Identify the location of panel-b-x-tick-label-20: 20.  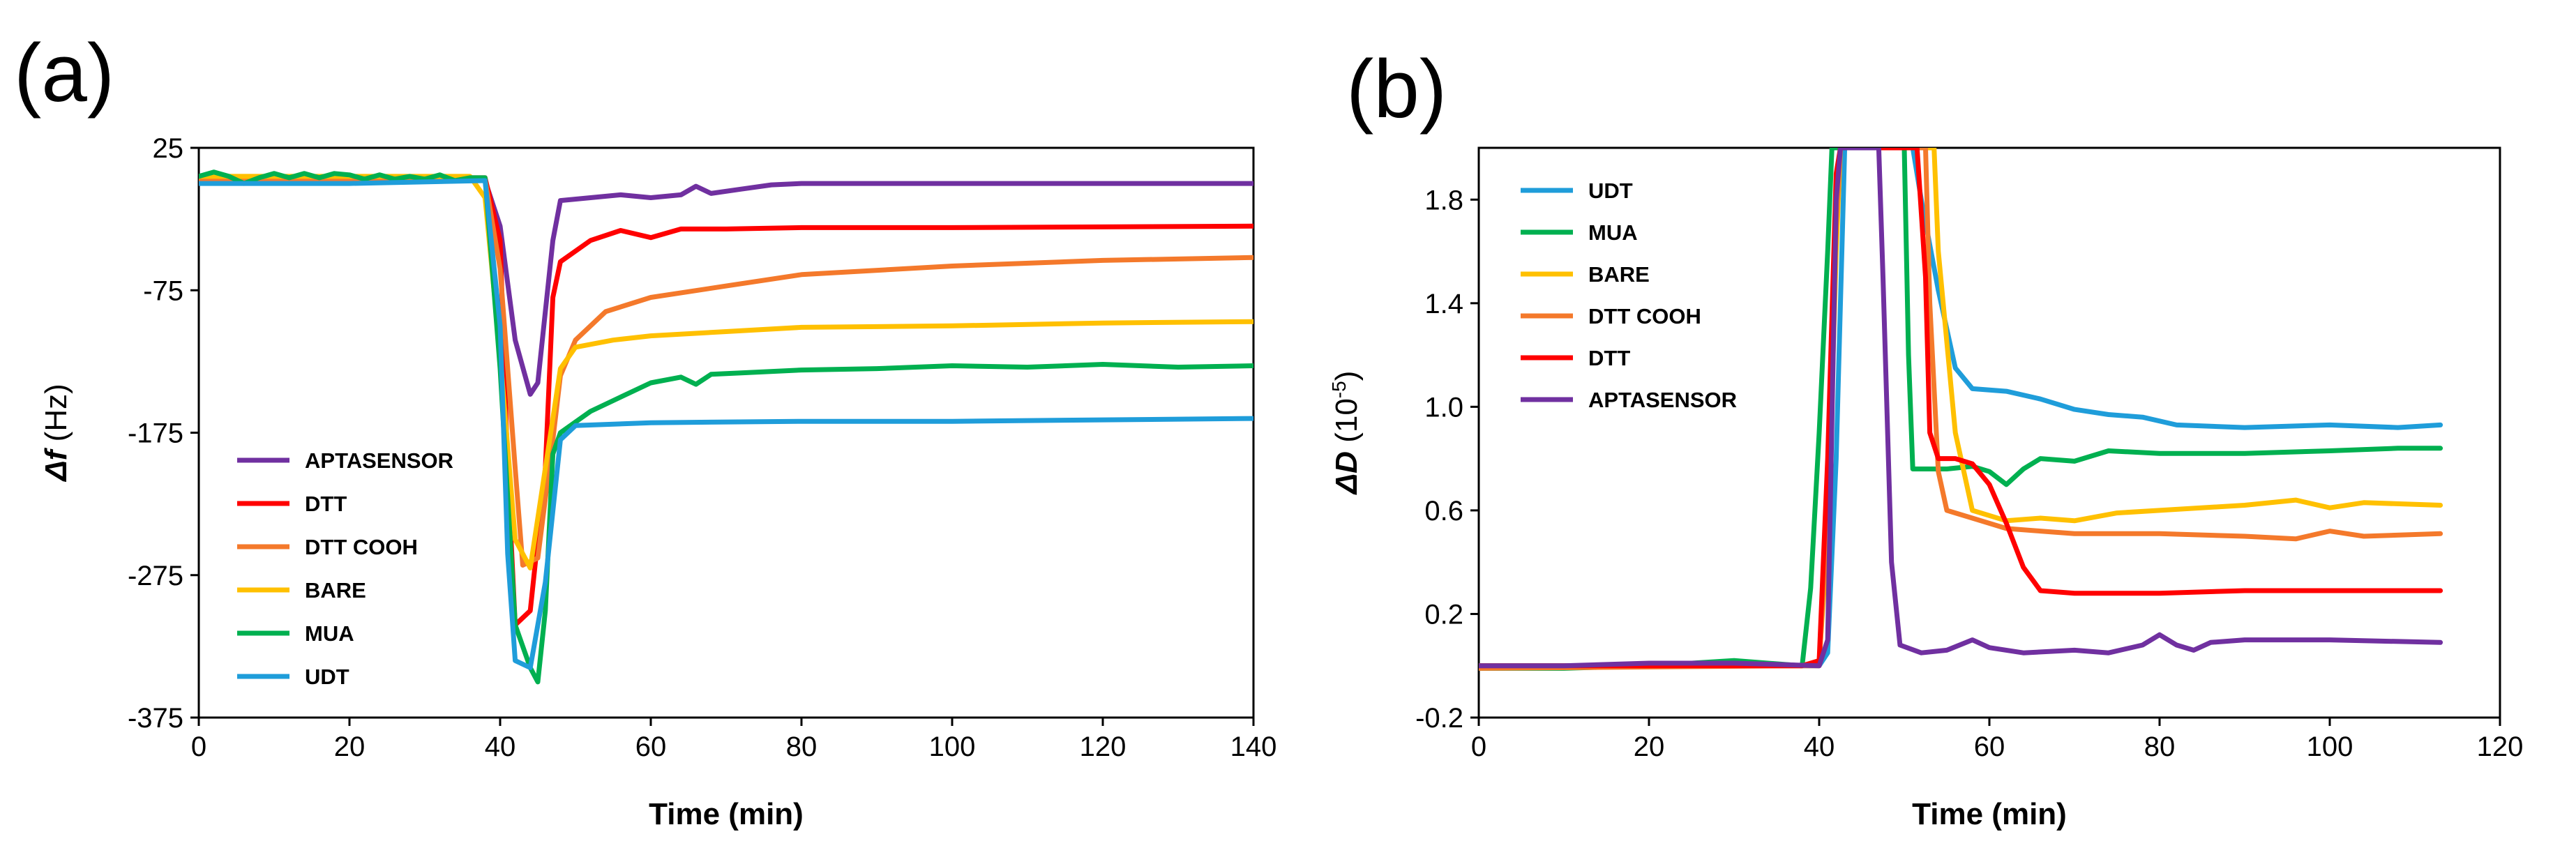
(1649, 747).